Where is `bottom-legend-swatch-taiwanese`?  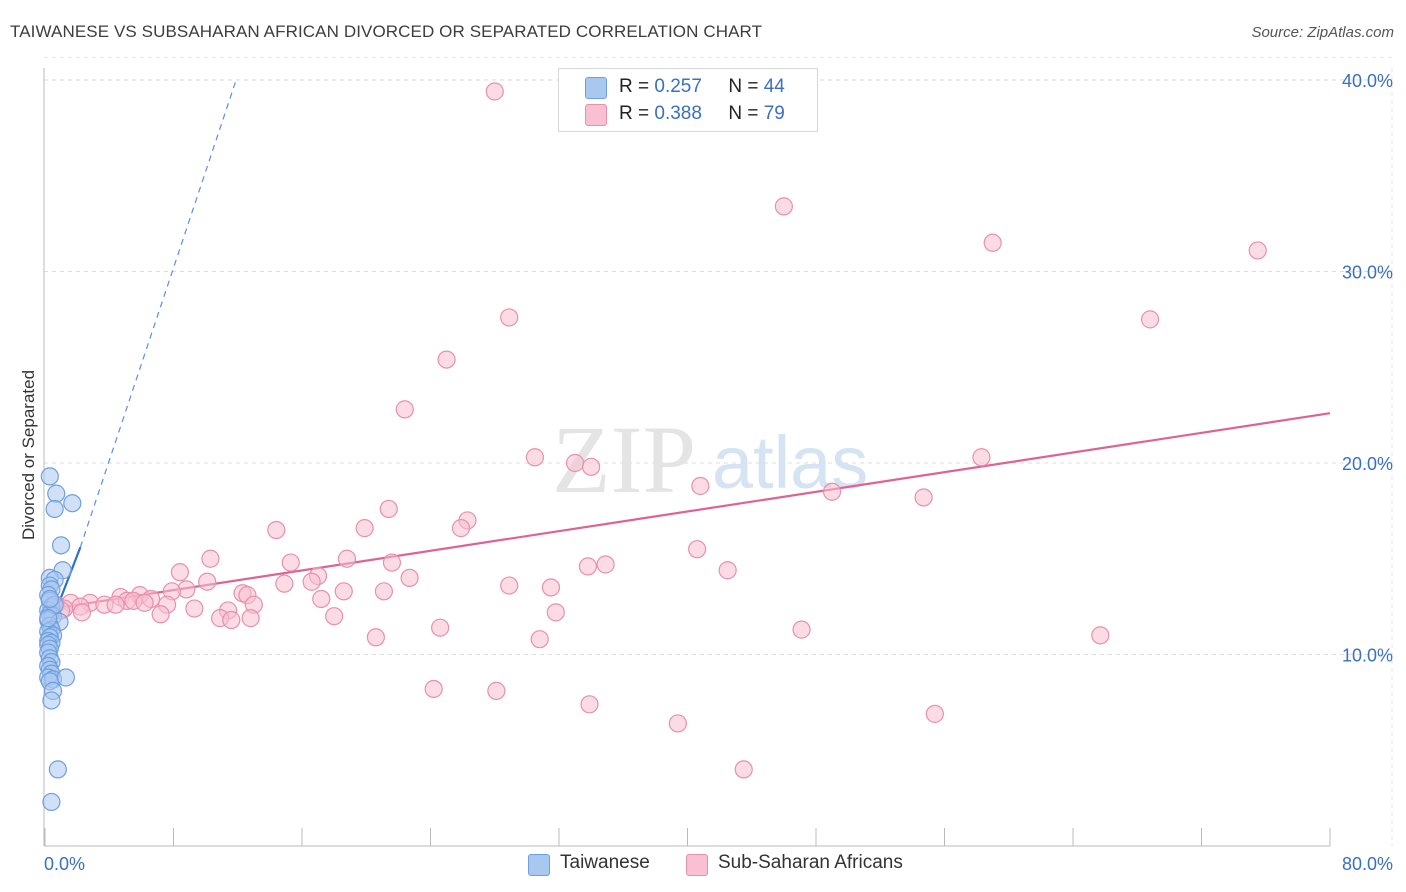 bottom-legend-swatch-taiwanese is located at coordinates (539, 865).